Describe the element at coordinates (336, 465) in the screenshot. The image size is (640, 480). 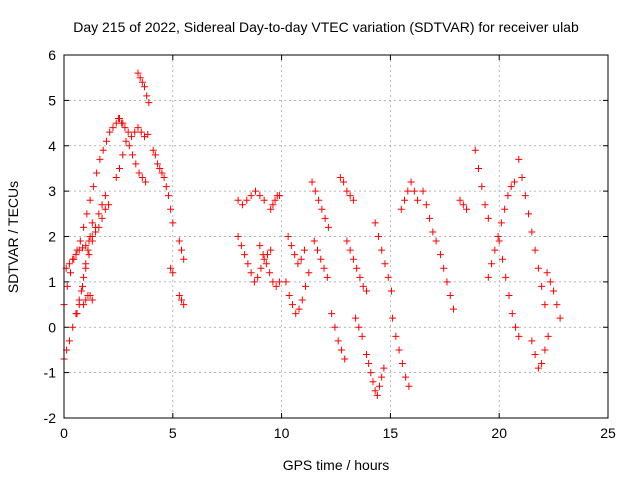
I see `x-axis-title: GPS time / hours` at that location.